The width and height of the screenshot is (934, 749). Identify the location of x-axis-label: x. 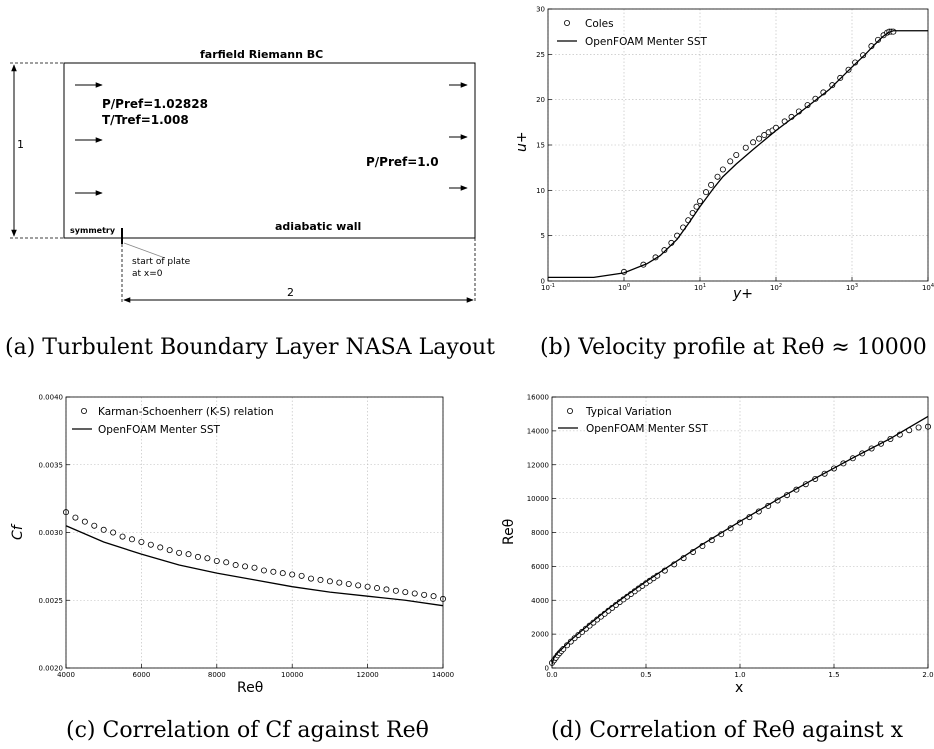
(739, 688).